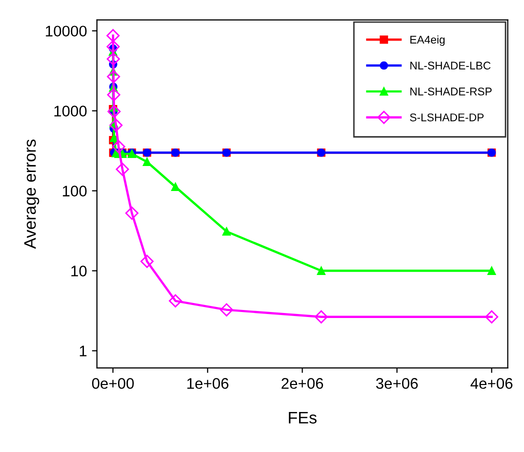  Describe the element at coordinates (66, 31) in the screenshot. I see `y-tick-label: 10000` at that location.